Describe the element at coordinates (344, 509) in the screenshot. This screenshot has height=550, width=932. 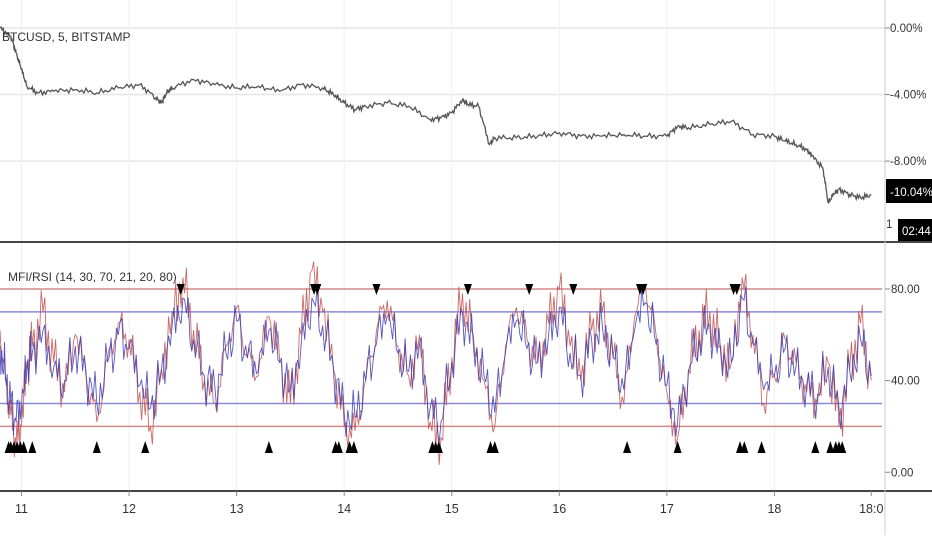
I see `time-axis-tick-label: 14` at that location.